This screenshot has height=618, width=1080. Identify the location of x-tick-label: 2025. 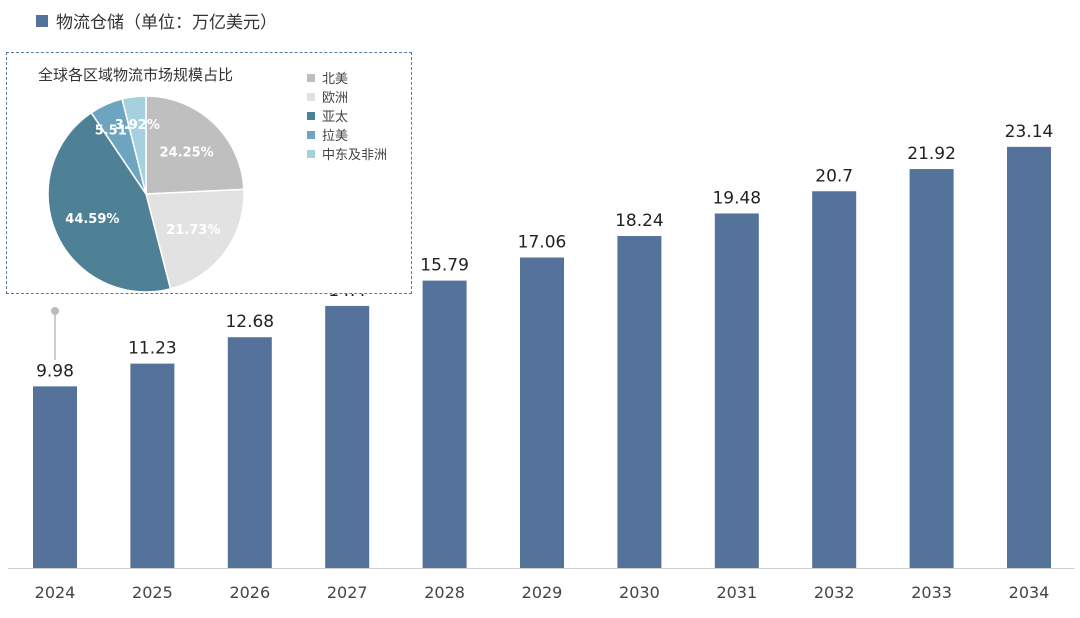
(152, 592).